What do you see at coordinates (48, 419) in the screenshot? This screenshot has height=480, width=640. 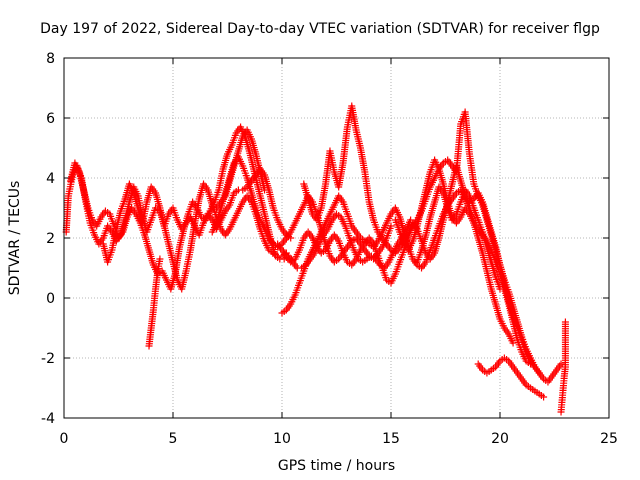 I see `y-tick-label: -4` at bounding box center [48, 419].